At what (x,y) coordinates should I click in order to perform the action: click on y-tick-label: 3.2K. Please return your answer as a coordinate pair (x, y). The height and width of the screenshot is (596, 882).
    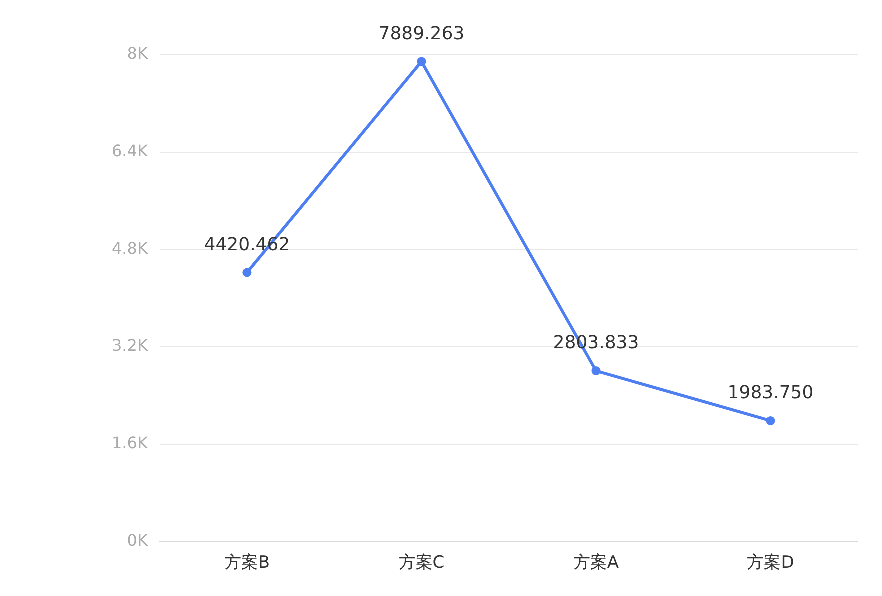
    Looking at the image, I should click on (130, 346).